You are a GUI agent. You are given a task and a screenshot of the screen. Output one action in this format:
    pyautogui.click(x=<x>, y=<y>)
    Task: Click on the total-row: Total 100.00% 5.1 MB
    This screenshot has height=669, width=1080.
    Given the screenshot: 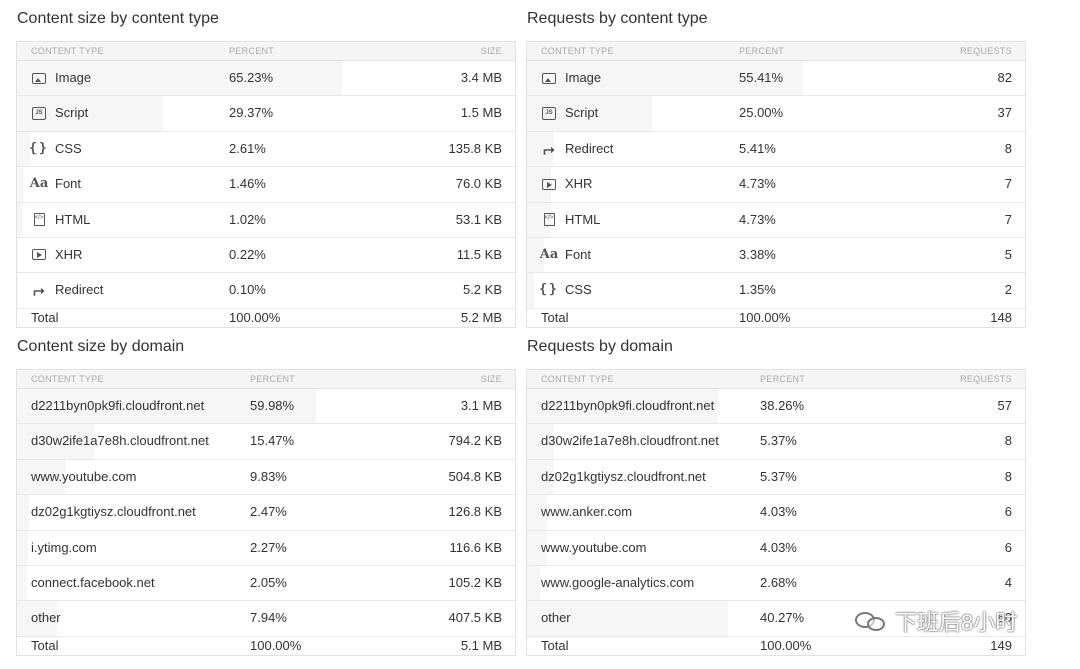 What is the action you would take?
    pyautogui.click(x=266, y=646)
    